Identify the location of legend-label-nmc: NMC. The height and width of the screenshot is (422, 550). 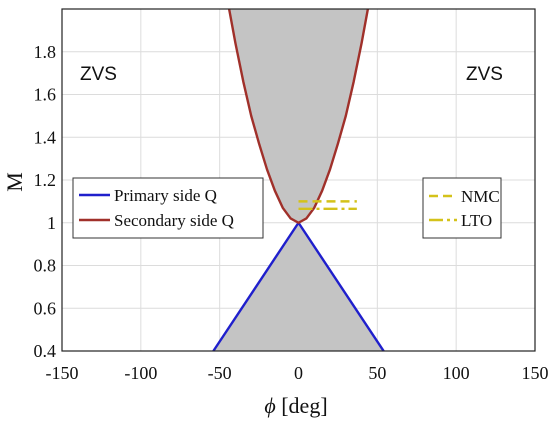
(480, 196).